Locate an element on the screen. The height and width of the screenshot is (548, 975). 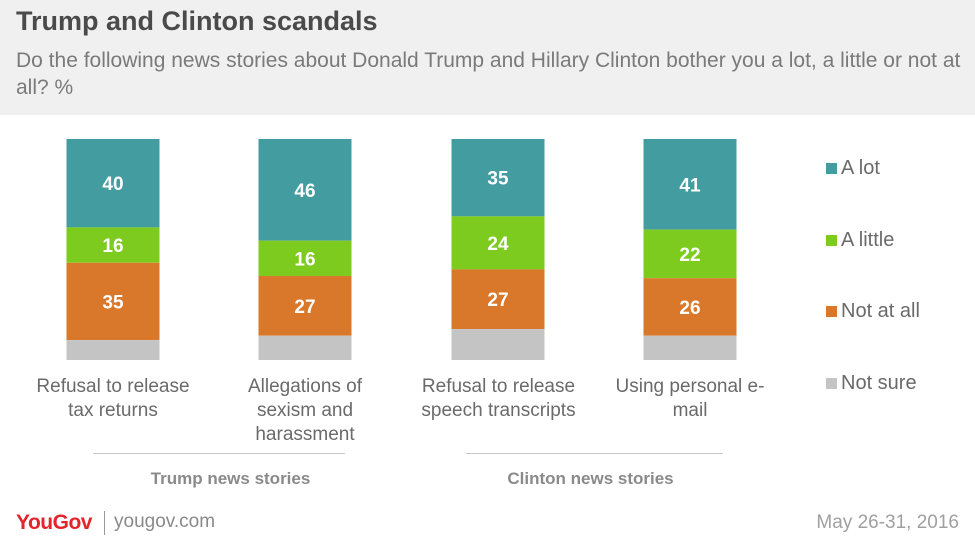
legend-item-a-lot: A lot is located at coordinates (853, 167).